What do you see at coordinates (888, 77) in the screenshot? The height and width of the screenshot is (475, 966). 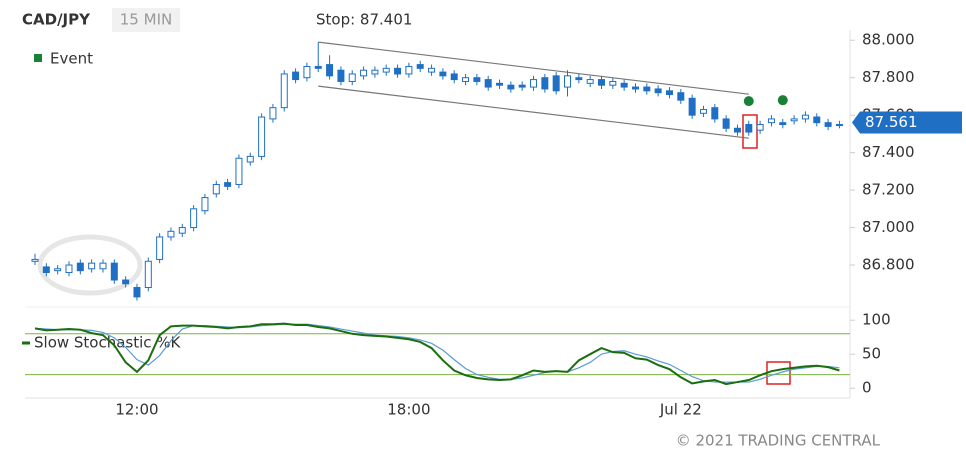 I see `y-tick-label: 87.800` at bounding box center [888, 77].